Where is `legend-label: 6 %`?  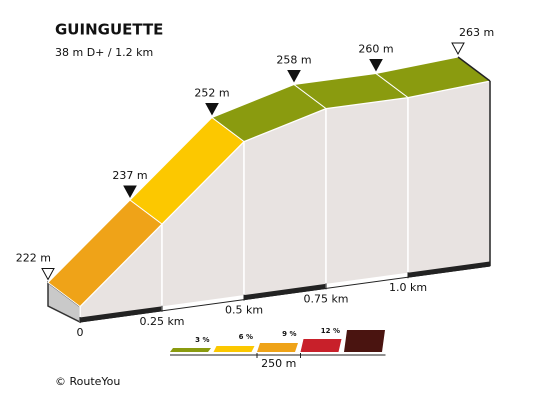 legend-label: 6 % is located at coordinates (246, 337).